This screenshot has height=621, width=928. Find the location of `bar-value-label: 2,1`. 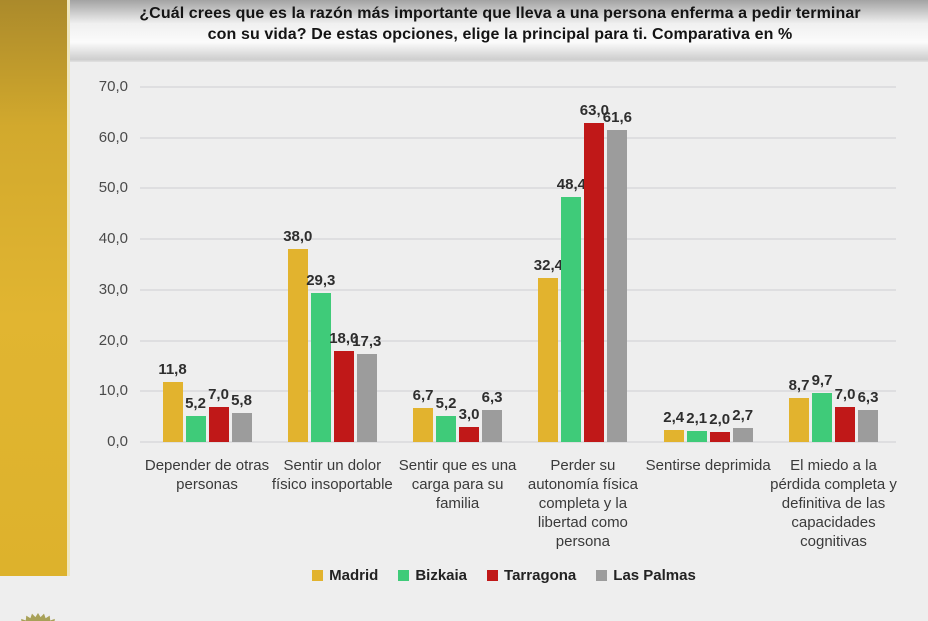

bar-value-label: 2,1 is located at coordinates (697, 419).